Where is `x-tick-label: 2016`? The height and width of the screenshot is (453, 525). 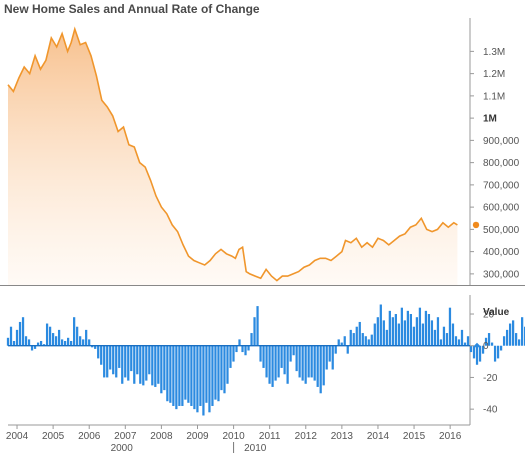
x-tick-label: 2016 is located at coordinates (450, 436).